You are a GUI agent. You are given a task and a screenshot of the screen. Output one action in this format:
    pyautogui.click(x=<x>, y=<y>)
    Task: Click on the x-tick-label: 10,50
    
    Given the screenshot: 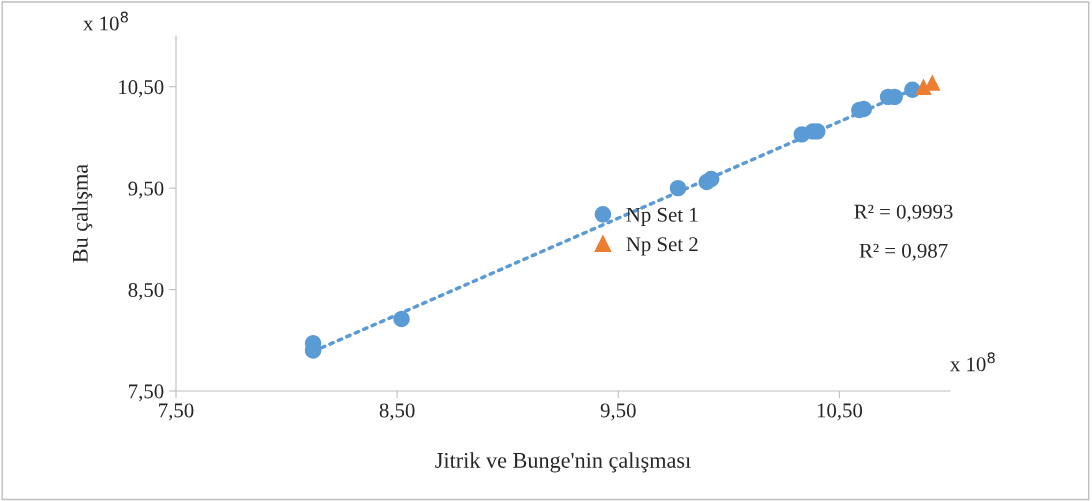 What is the action you would take?
    pyautogui.click(x=840, y=412)
    